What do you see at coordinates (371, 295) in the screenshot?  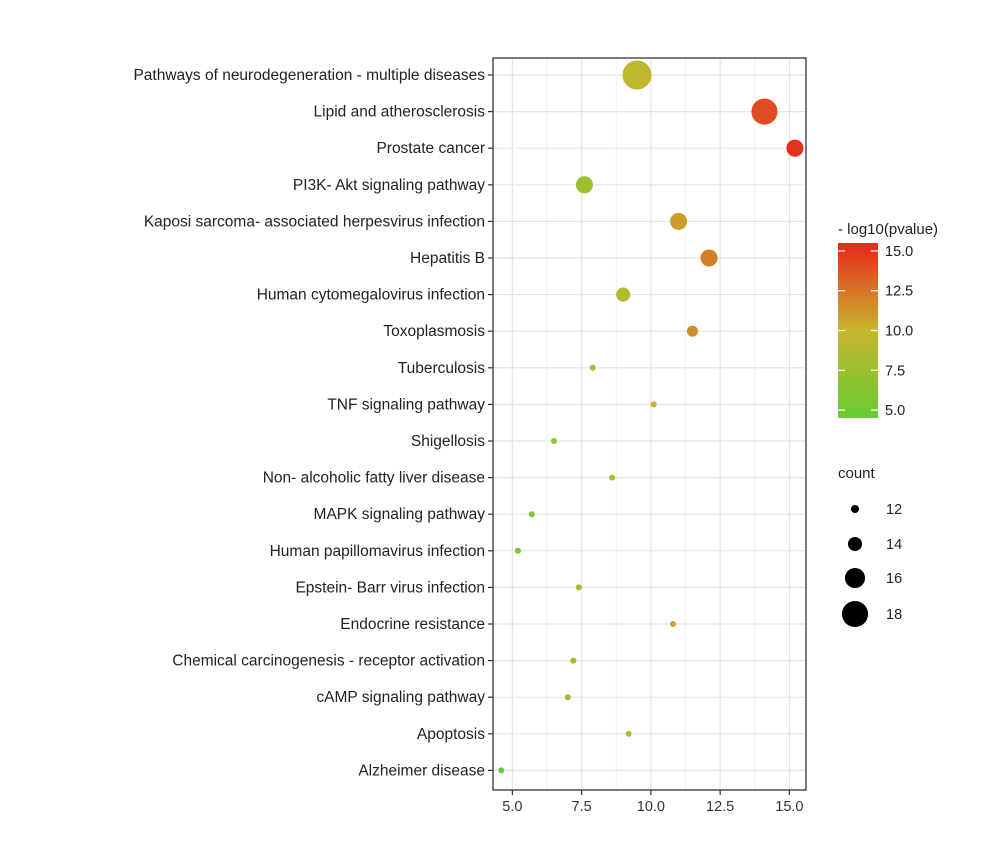 I see `y-tick-label: Human cytomegalovirus infection` at bounding box center [371, 295].